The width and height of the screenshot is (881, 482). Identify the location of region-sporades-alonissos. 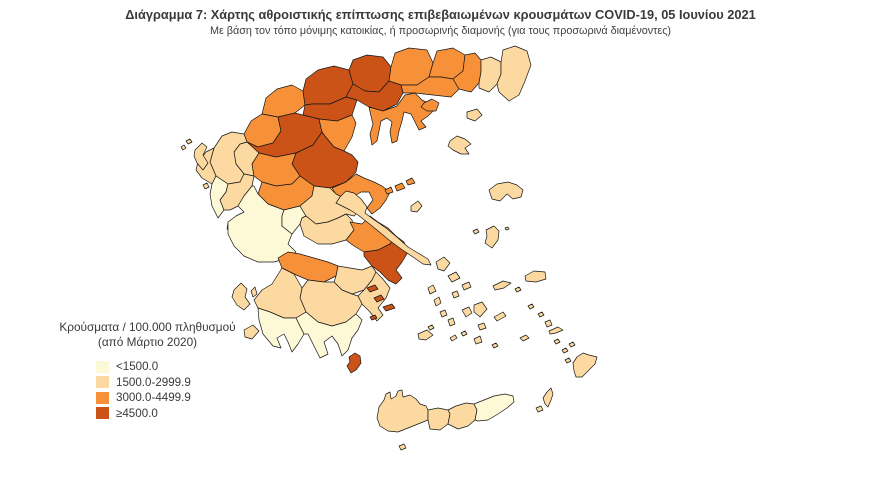
(410, 181).